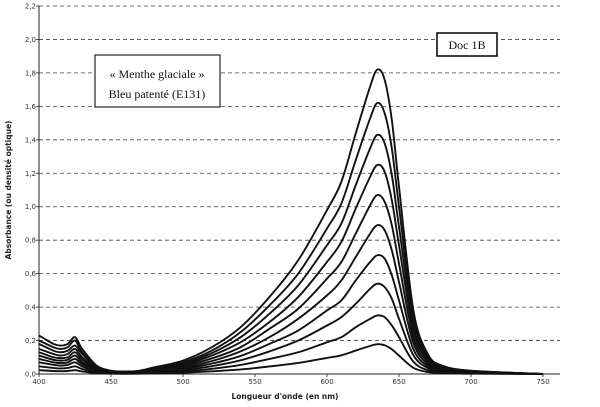 Image resolution: width=600 pixels, height=407 pixels. Describe the element at coordinates (182, 382) in the screenshot. I see `x-tick-label: 500` at that location.